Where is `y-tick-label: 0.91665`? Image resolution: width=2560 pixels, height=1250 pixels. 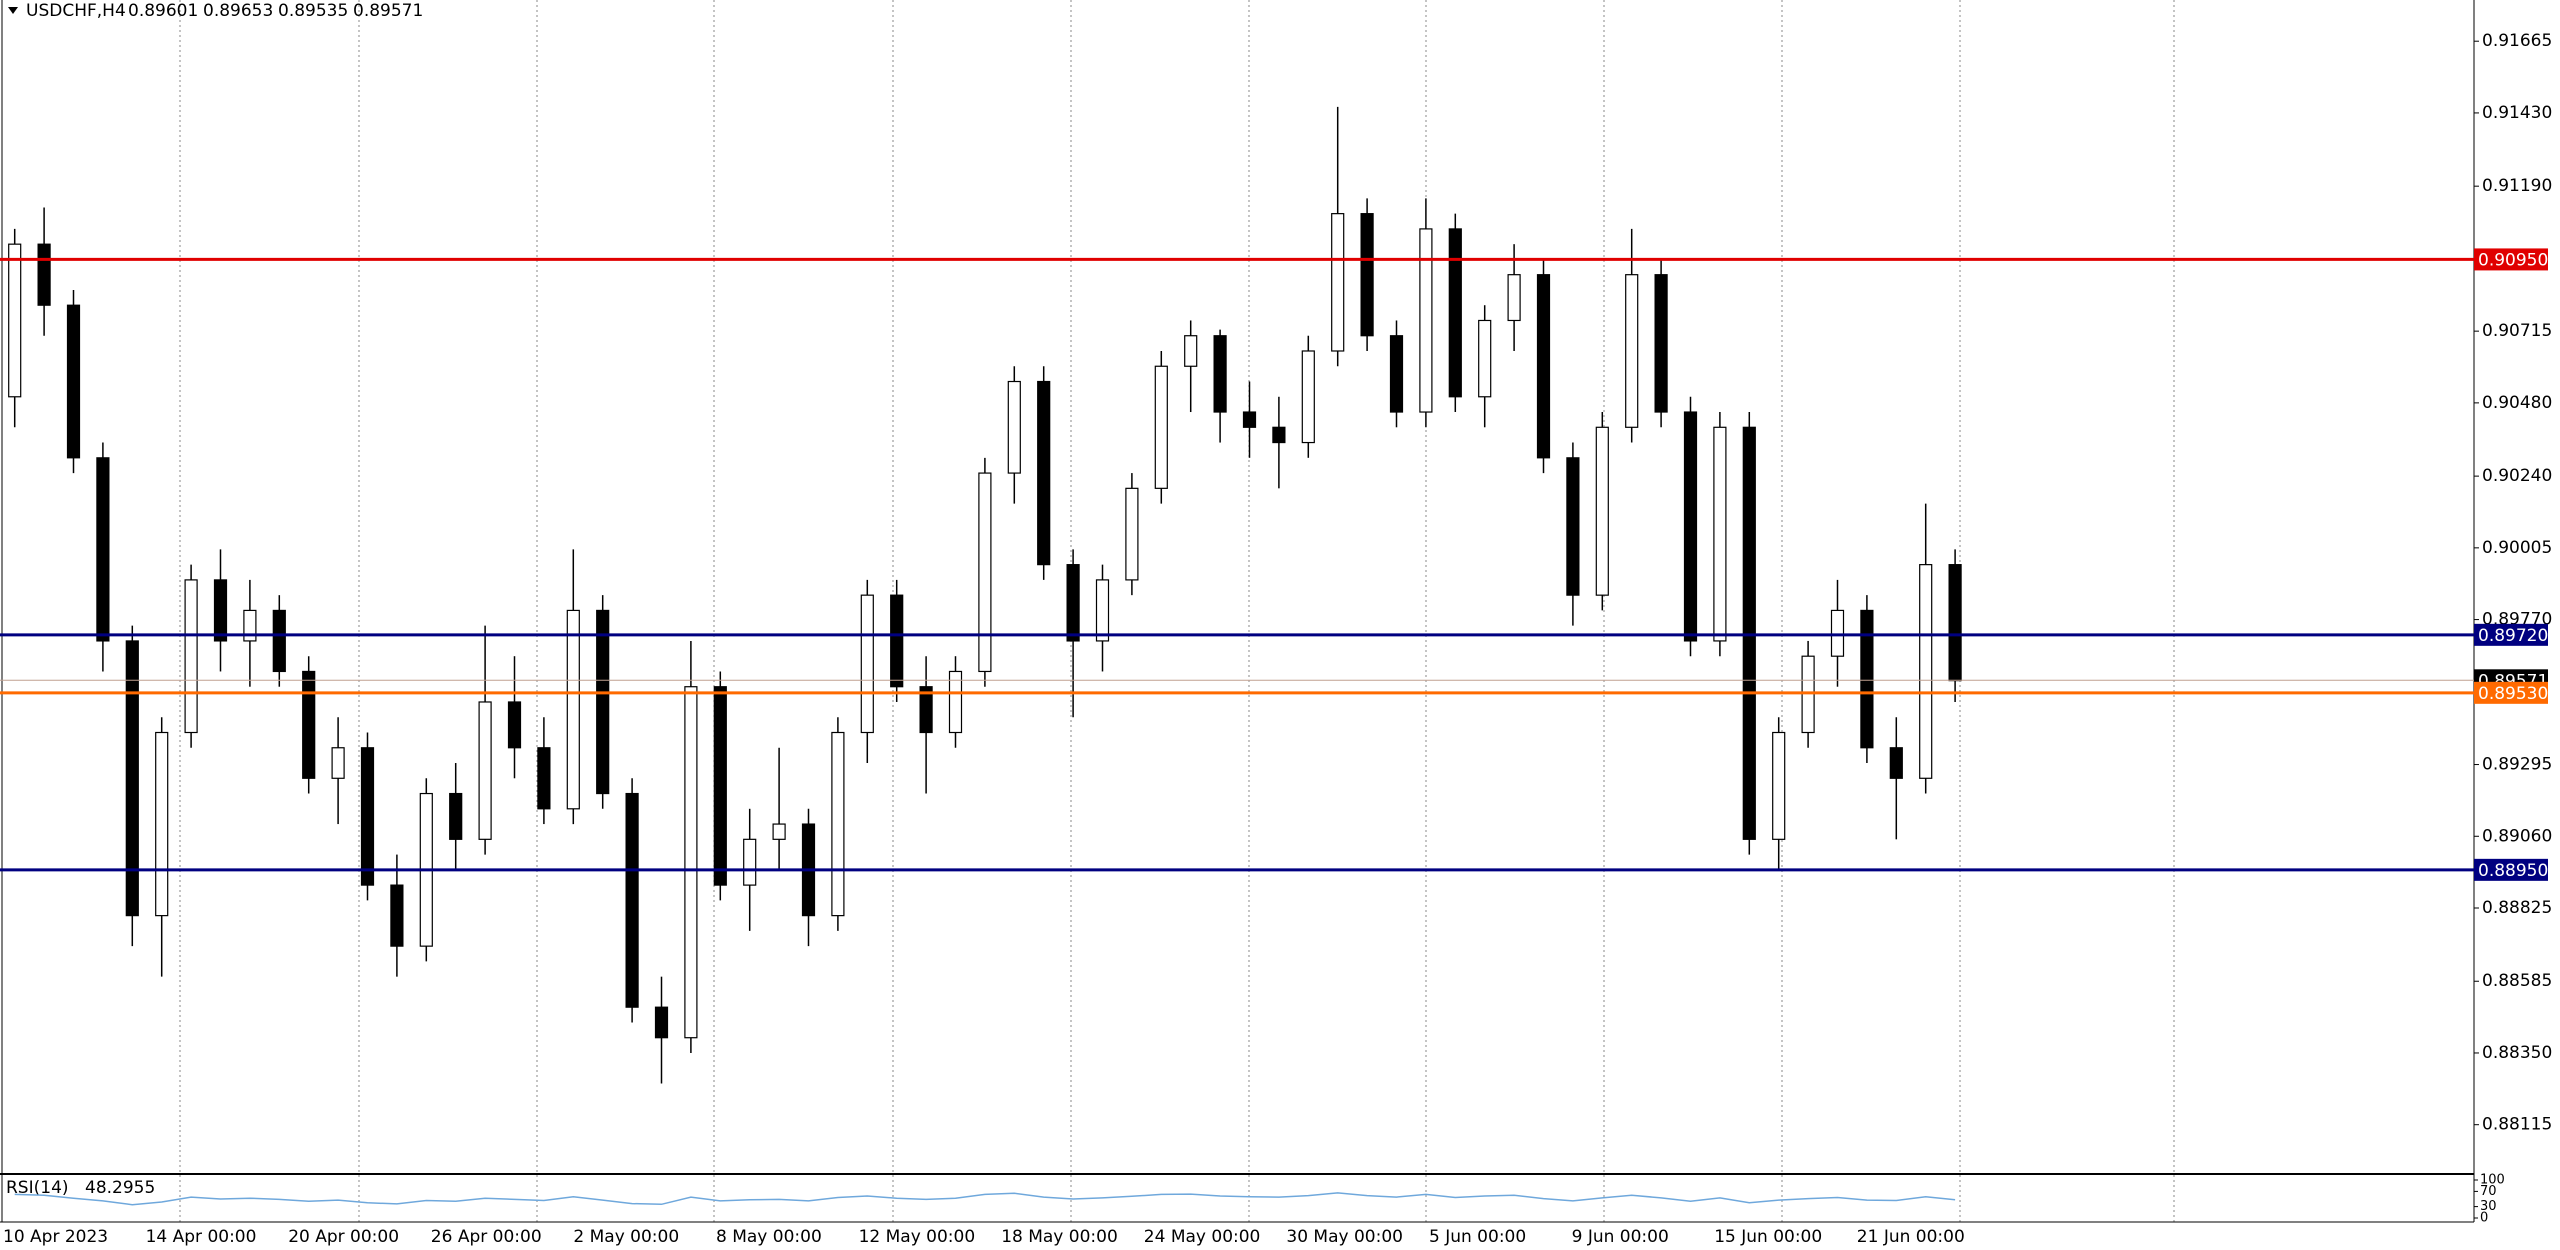 y-tick-label: 0.91665 is located at coordinates (2517, 41).